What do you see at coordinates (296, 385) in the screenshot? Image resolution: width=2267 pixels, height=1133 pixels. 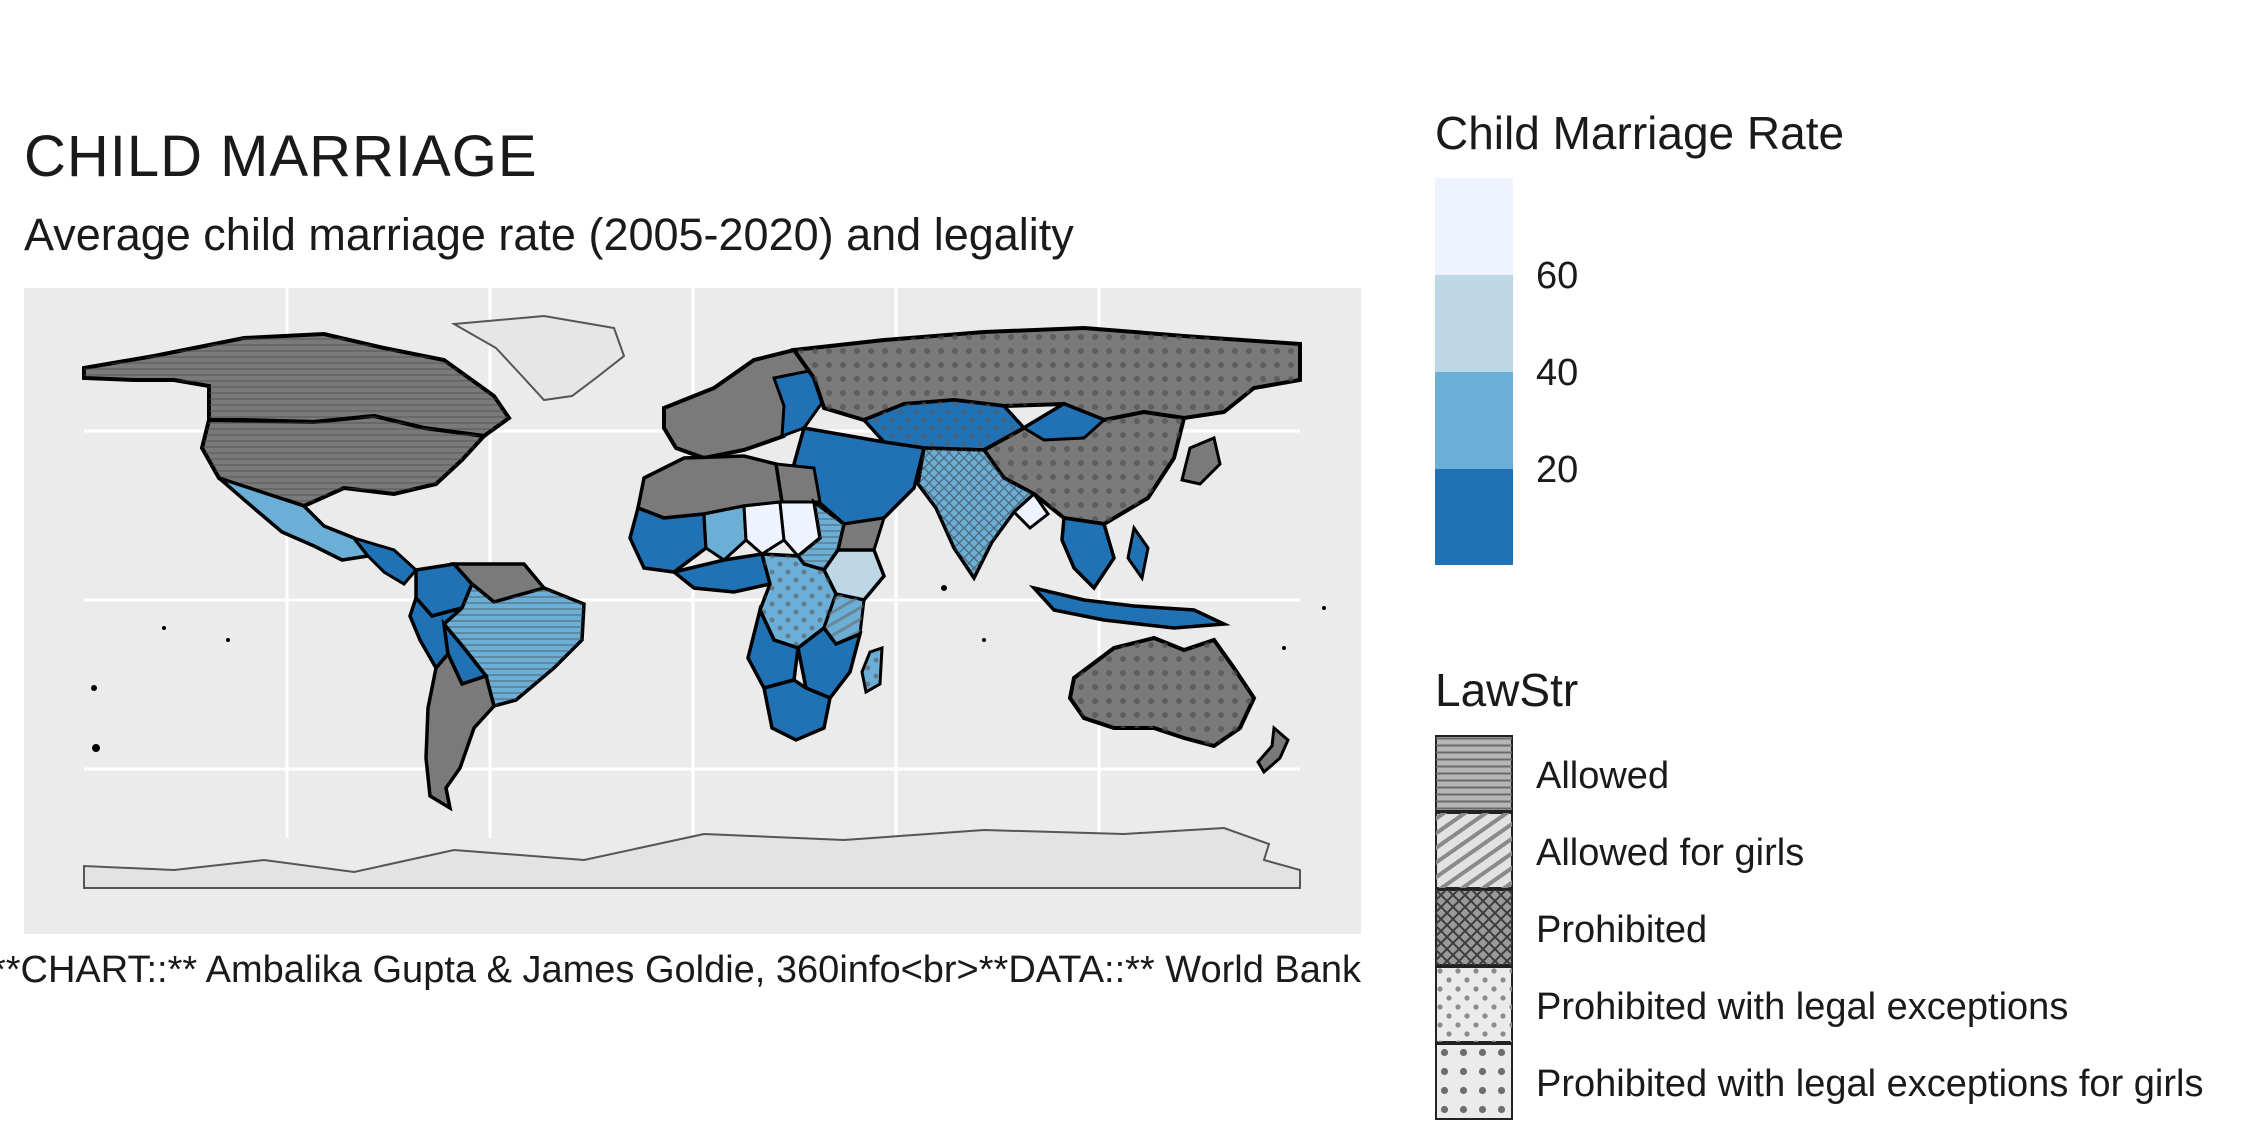 I see `country-canada-hatch` at bounding box center [296, 385].